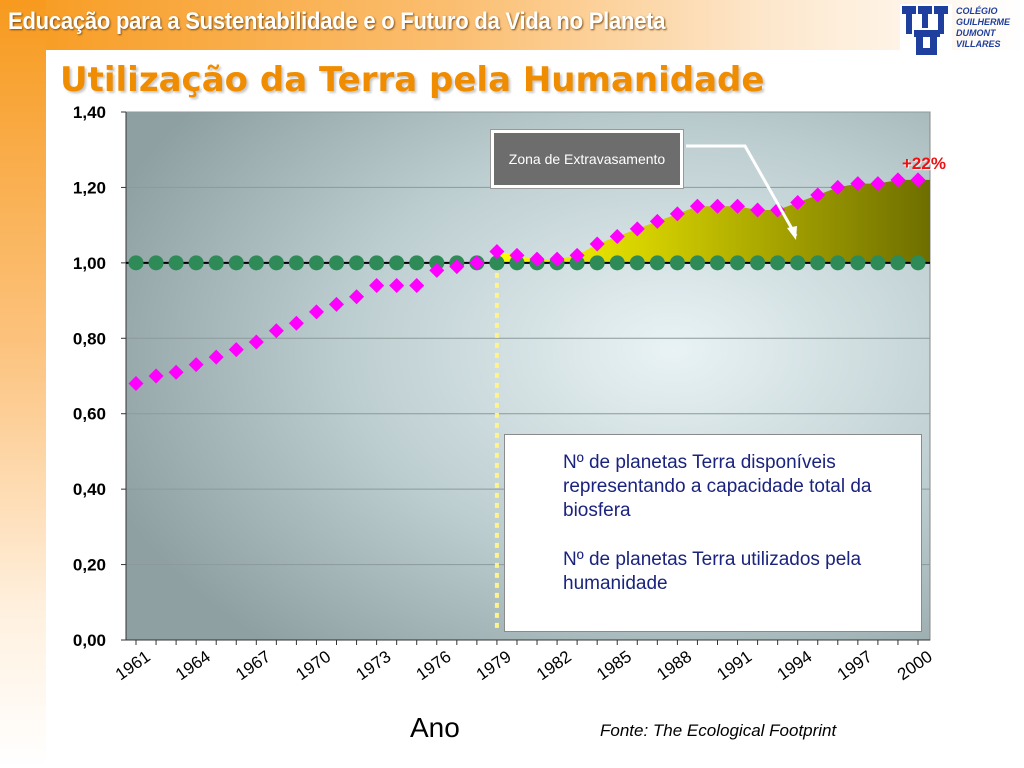 This screenshot has width=1024, height=768. I want to click on y-tick-label: 1,40, so click(89, 112).